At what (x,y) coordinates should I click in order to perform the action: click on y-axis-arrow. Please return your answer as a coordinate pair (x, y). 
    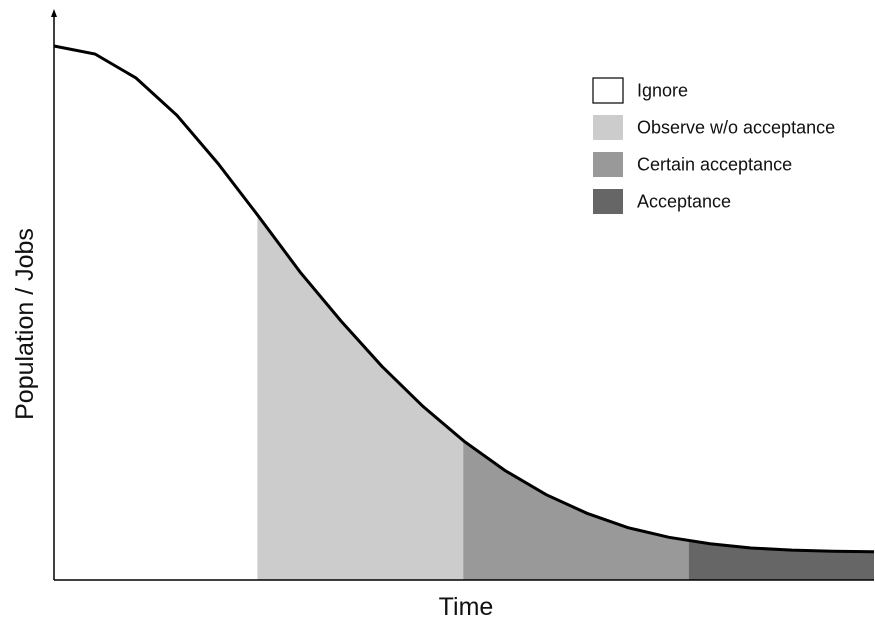
    Looking at the image, I should click on (54, 13).